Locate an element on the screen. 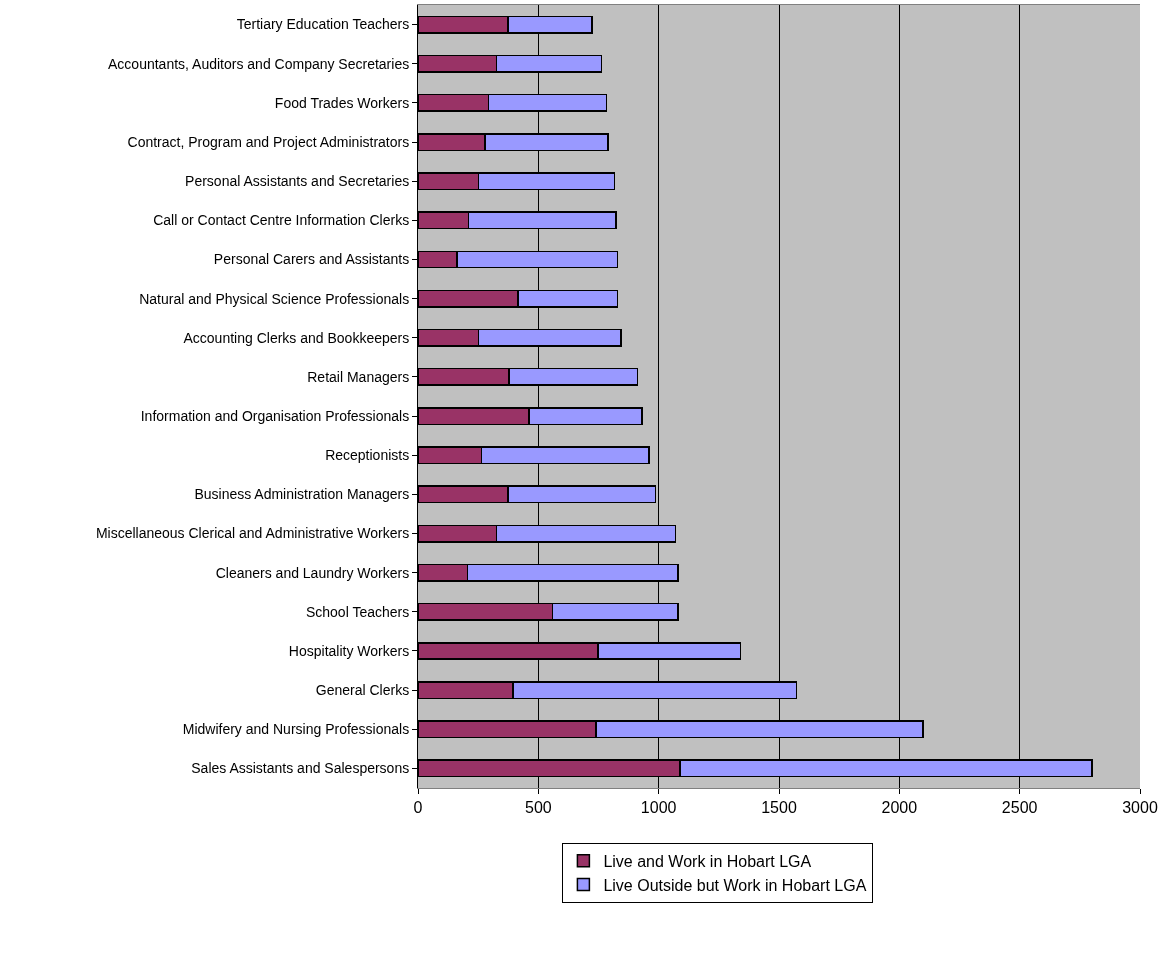 The width and height of the screenshot is (1167, 963). y-tick-label: Business Administration Managers is located at coordinates (302, 494).